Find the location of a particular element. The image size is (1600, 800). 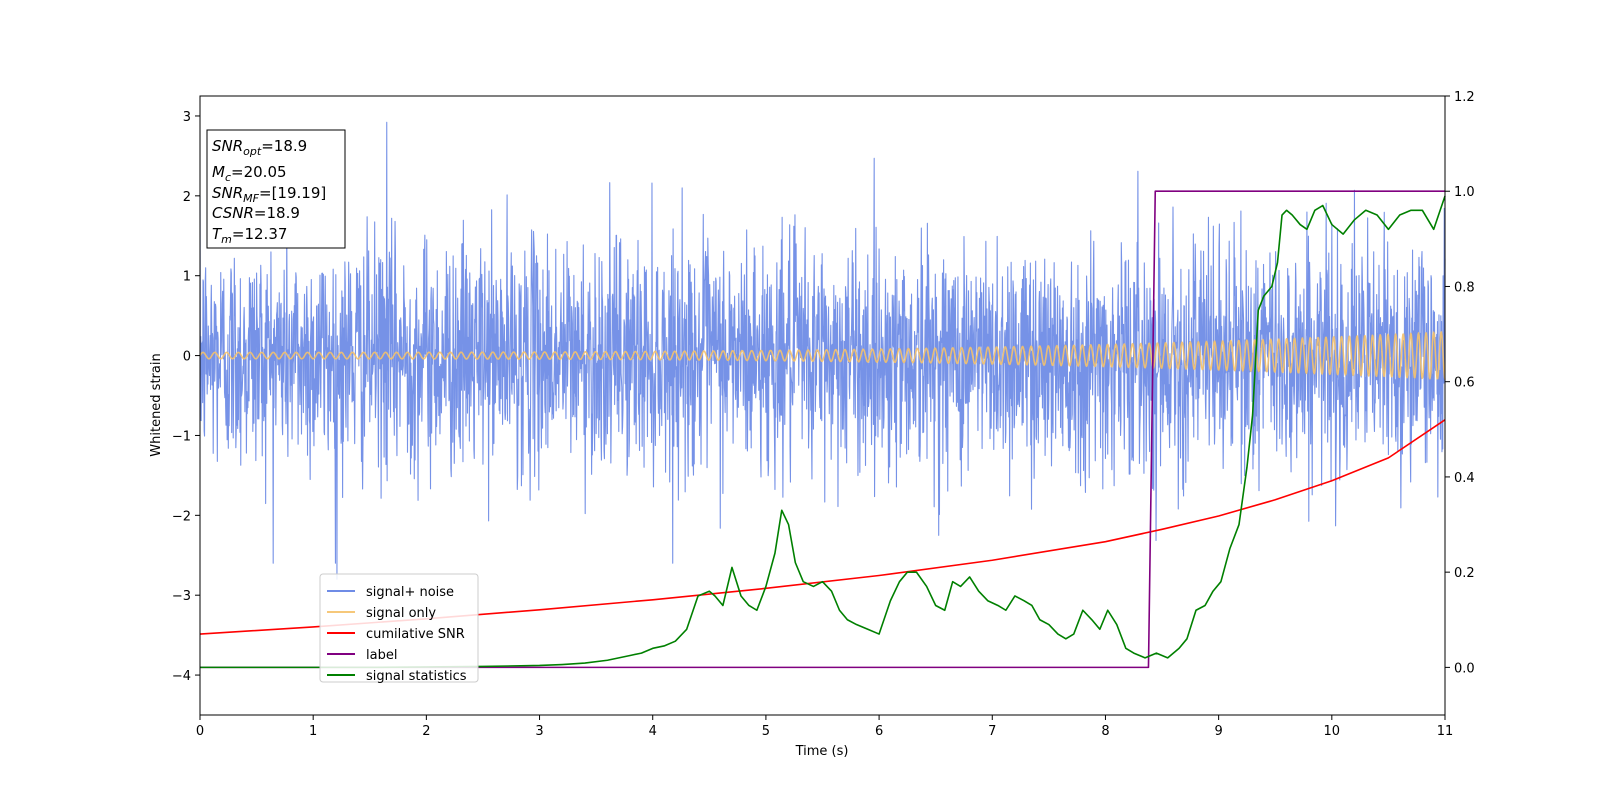

y2-tick-label-1: 0.2 is located at coordinates (1464, 573).